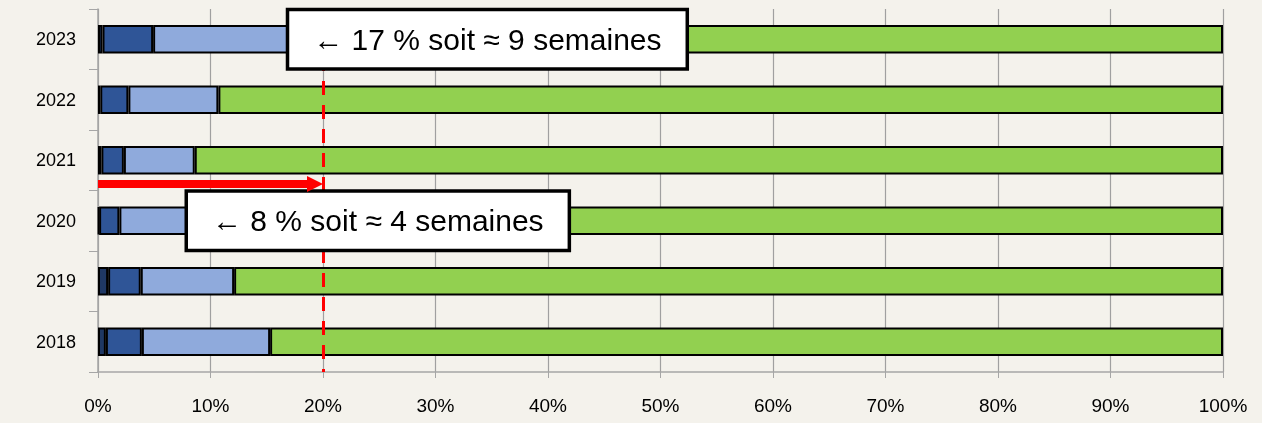 The image size is (1262, 423). I want to click on x-tick-label: 0%, so click(98, 405).